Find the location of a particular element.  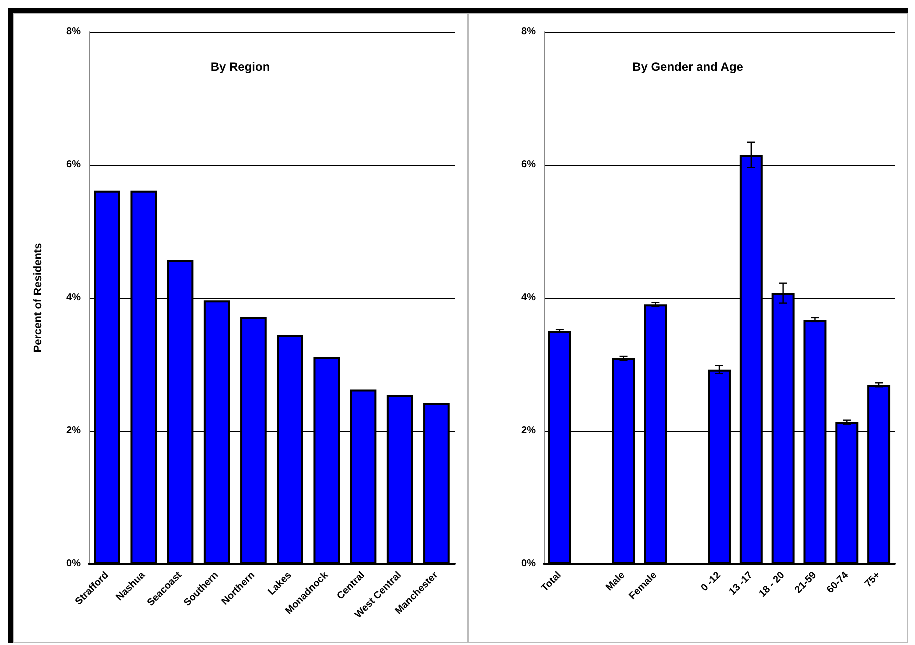

x-tick-label: 0 -12 is located at coordinates (712, 582).